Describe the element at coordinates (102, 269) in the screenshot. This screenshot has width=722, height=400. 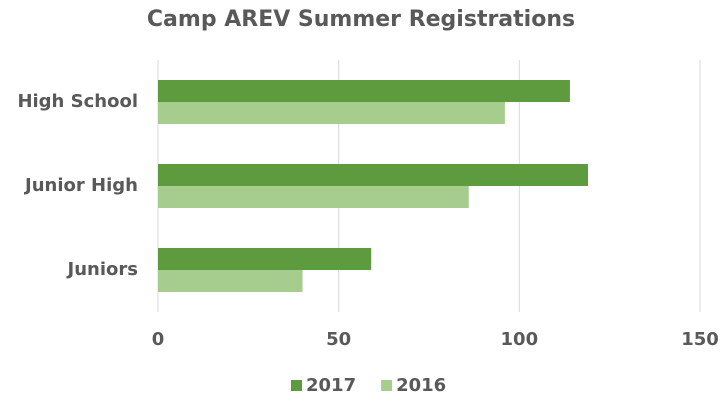
I see `y-tick-label: Juniors` at that location.